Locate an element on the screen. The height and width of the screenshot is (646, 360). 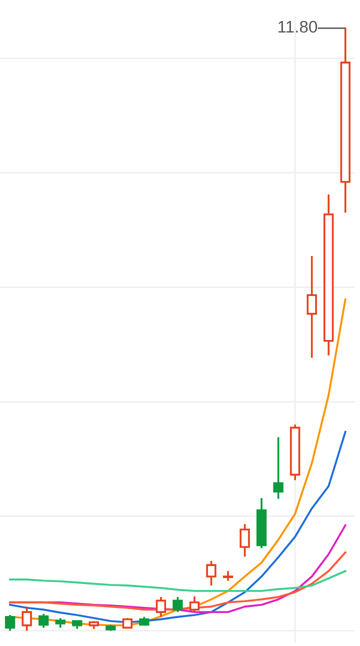
annotation: 11.80 is located at coordinates (298, 26).